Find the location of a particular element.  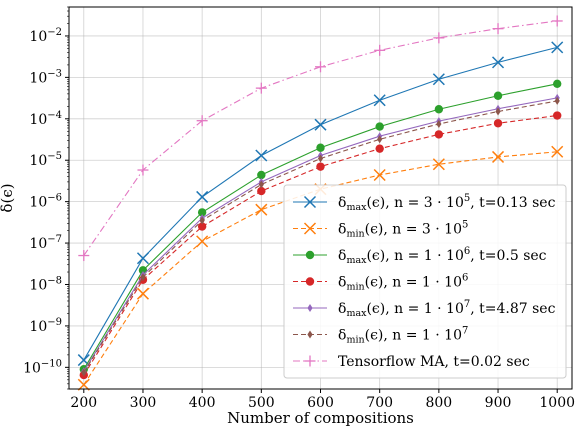

x-axis-label: Number of compositions is located at coordinates (320, 418).